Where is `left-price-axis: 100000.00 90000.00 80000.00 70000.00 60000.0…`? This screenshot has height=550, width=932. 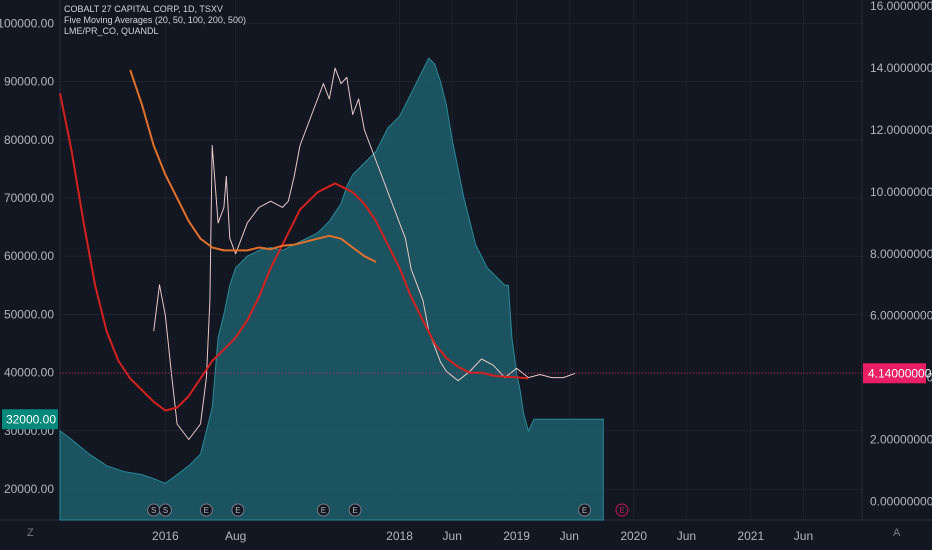 left-price-axis: 100000.00 90000.00 80000.00 70000.00 60000.0… is located at coordinates (29, 256).